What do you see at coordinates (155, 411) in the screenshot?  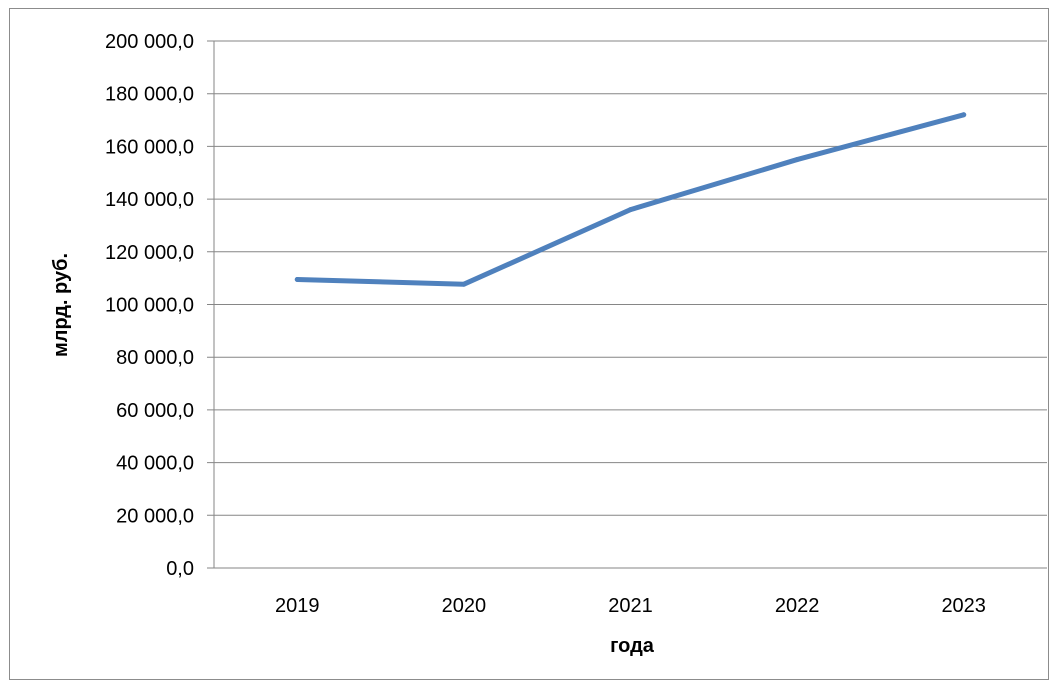 I see `y-tick-label: 60 000,0` at bounding box center [155, 411].